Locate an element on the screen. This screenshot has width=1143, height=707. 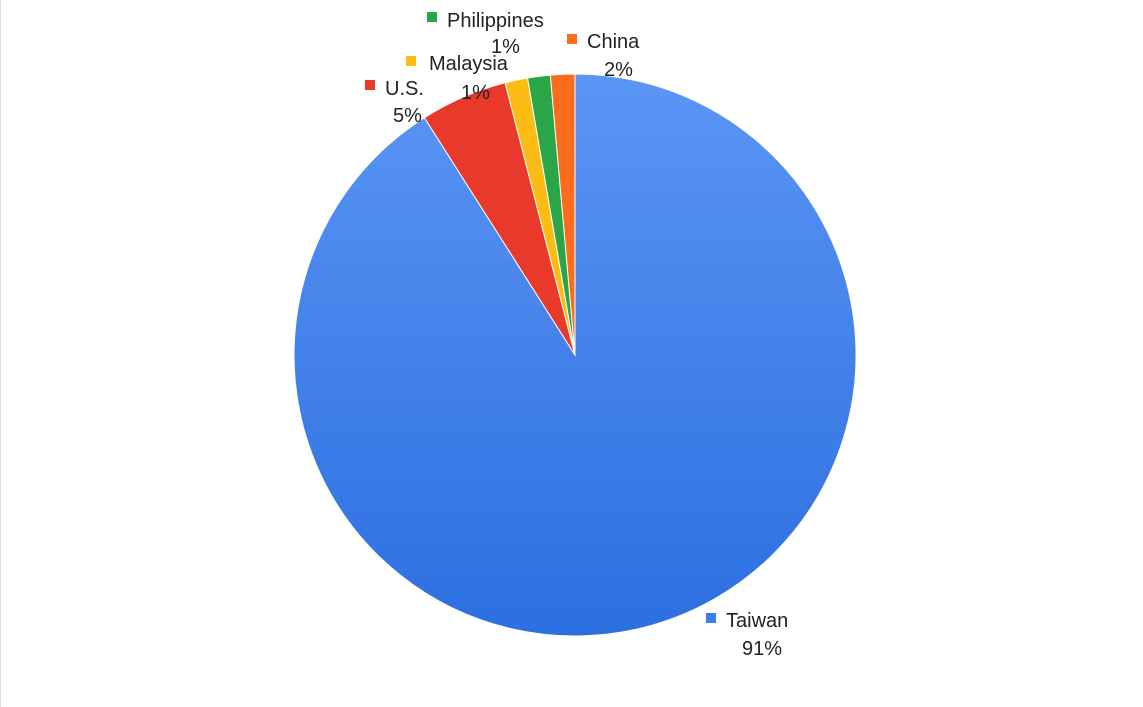
slice-label-philippines: Philippines is located at coordinates (495, 21).